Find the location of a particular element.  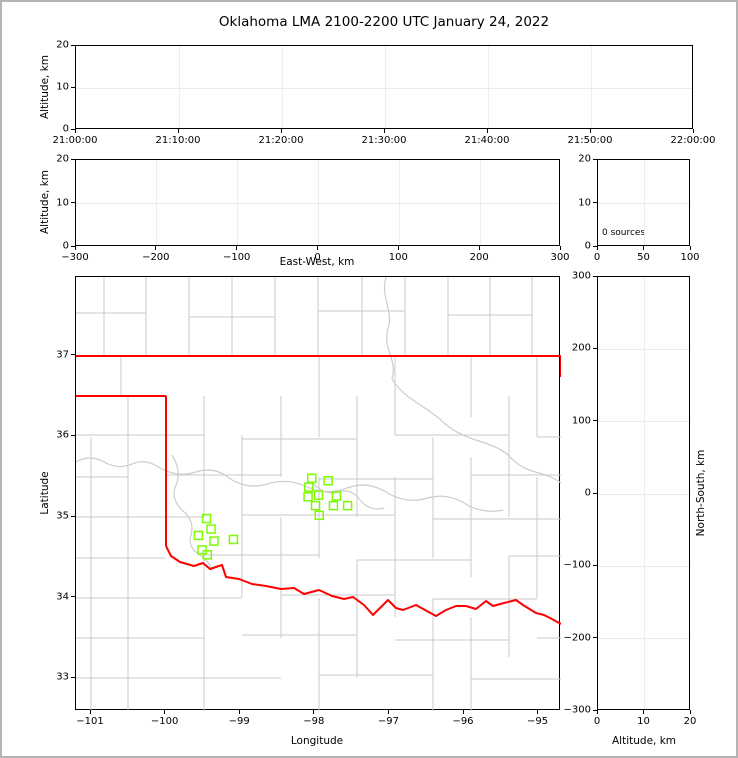

y-tick-label: 35 is located at coordinates (62, 516).